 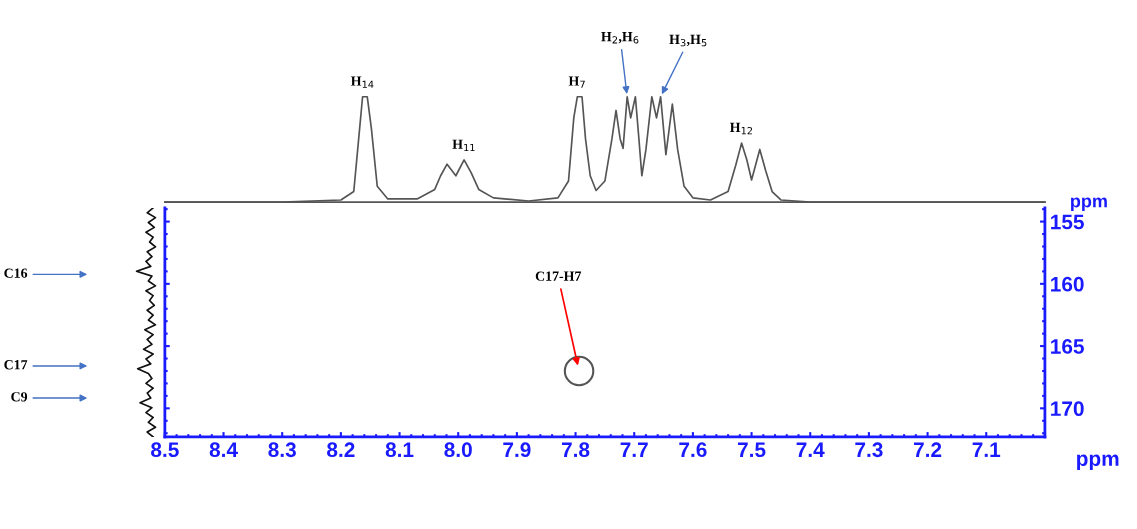 I want to click on x-tick-label: 7.6, so click(x=693, y=450).